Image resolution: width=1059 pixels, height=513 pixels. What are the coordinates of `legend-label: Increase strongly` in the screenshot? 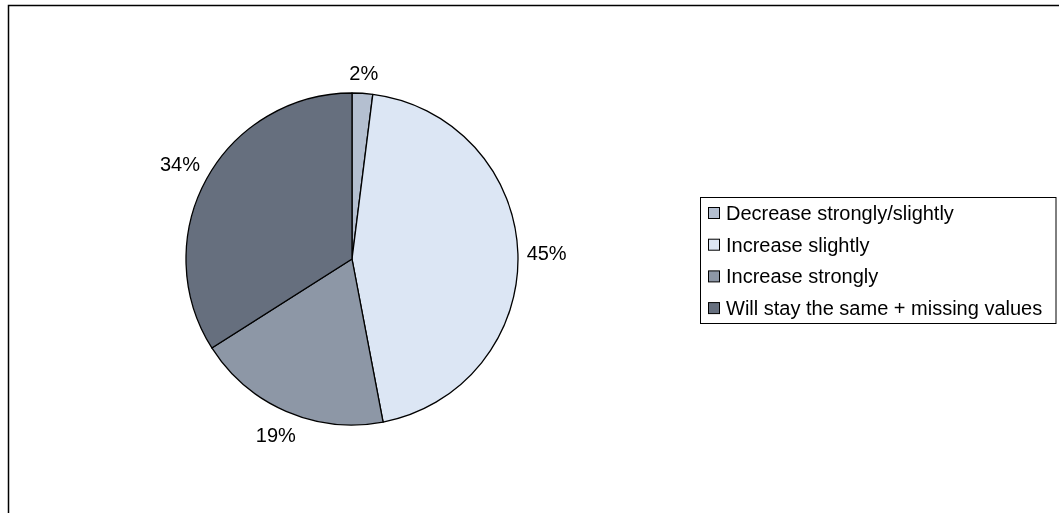 It's located at (802, 276).